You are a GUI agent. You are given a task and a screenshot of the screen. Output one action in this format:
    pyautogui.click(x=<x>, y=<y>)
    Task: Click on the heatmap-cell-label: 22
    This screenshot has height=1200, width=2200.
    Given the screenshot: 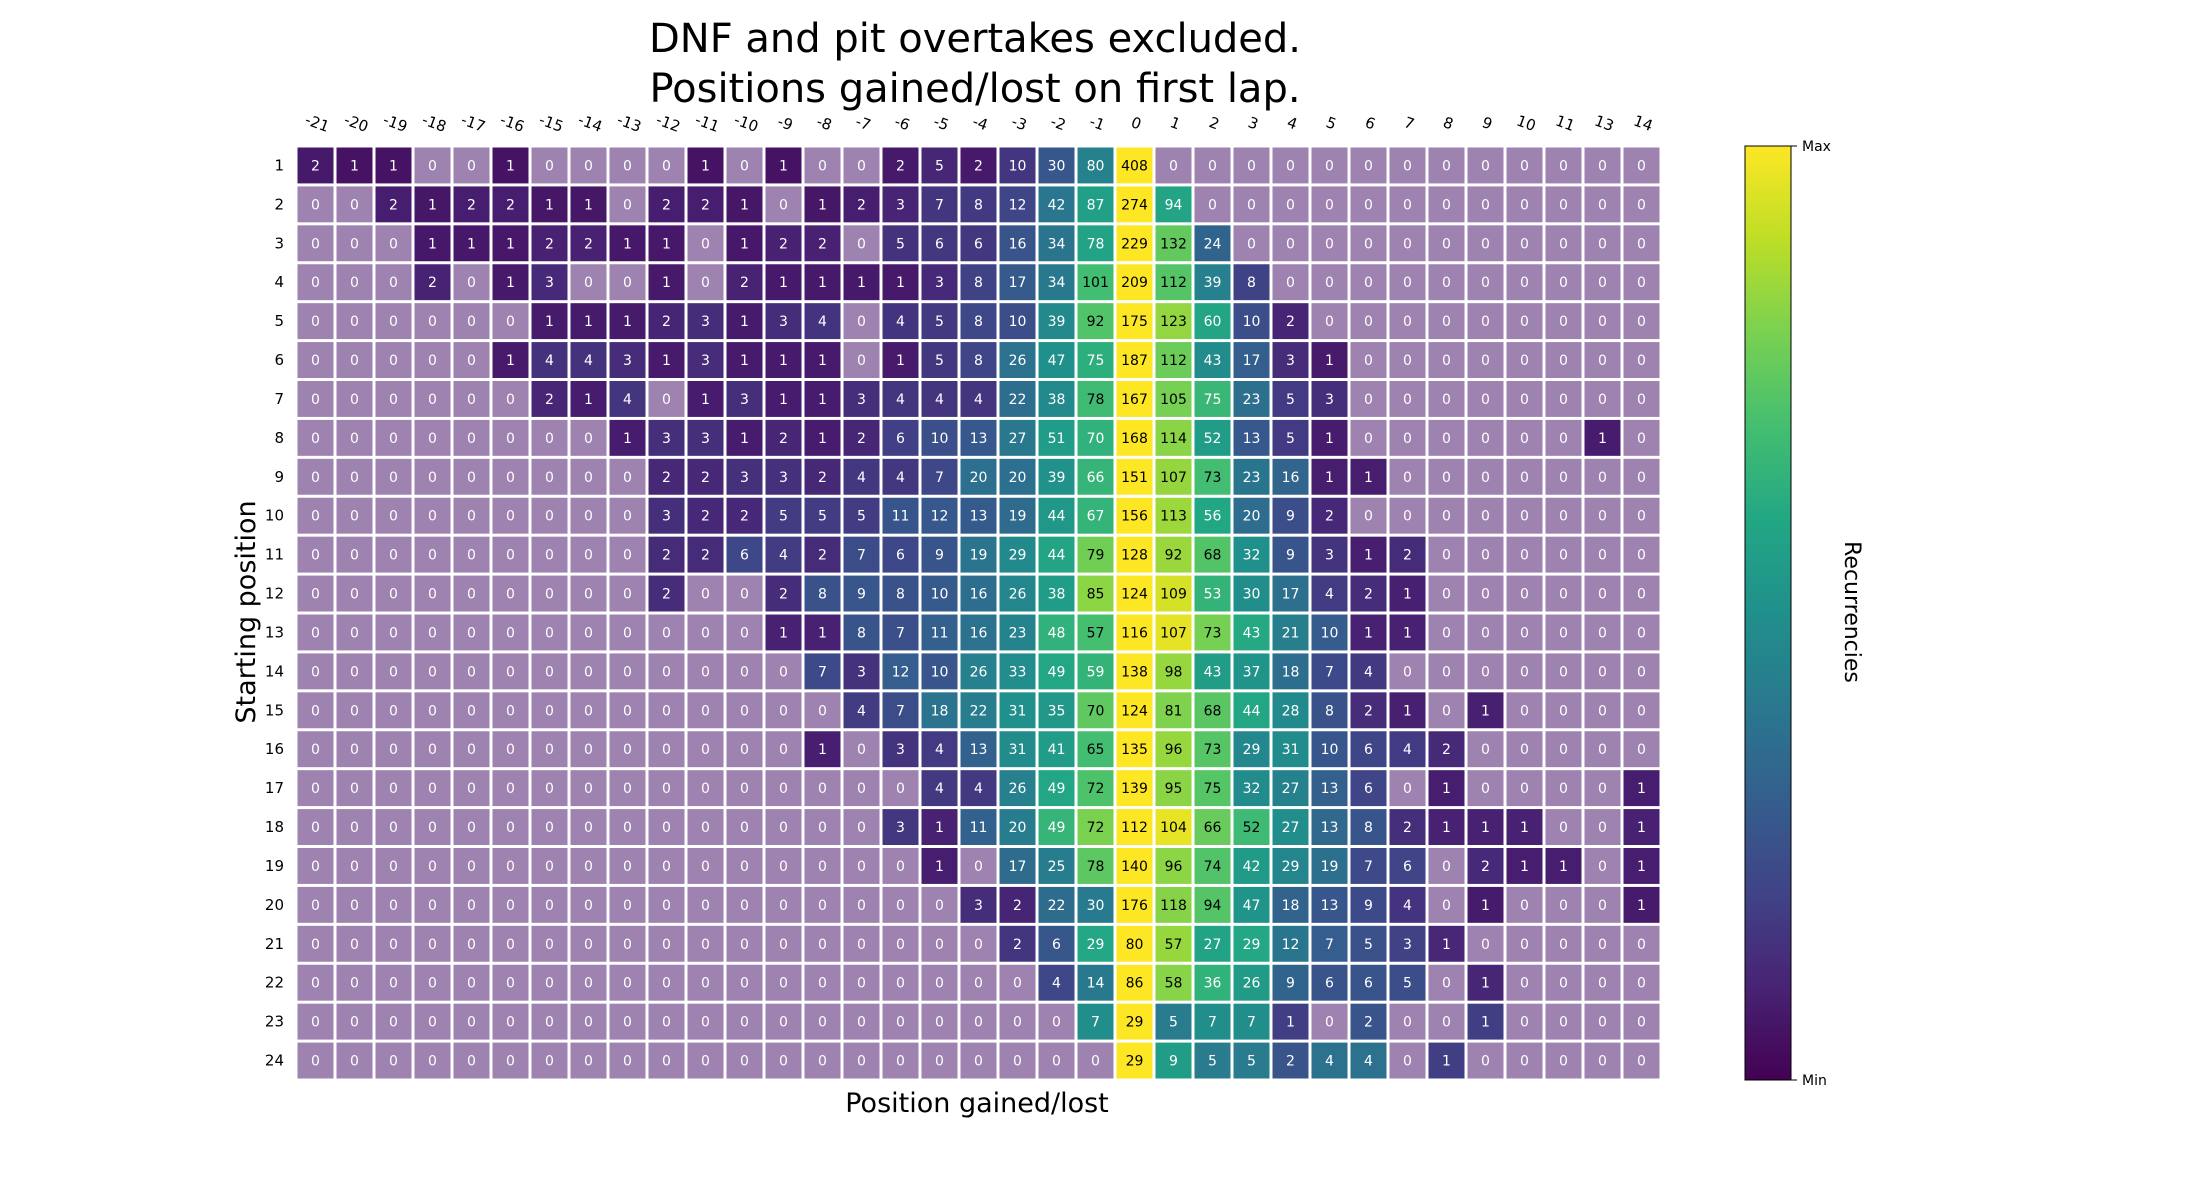 What is the action you would take?
    pyautogui.click(x=1057, y=906)
    